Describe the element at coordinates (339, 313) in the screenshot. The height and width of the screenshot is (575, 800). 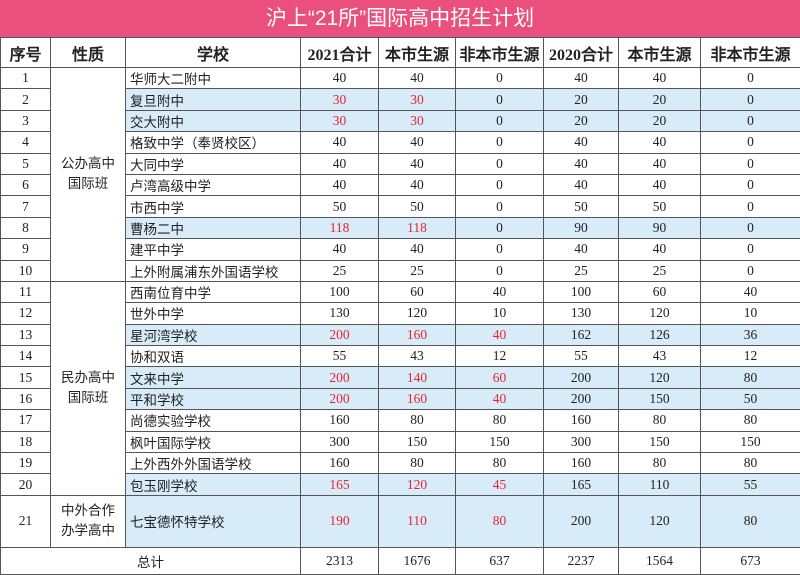
I see `value-cell: 130` at that location.